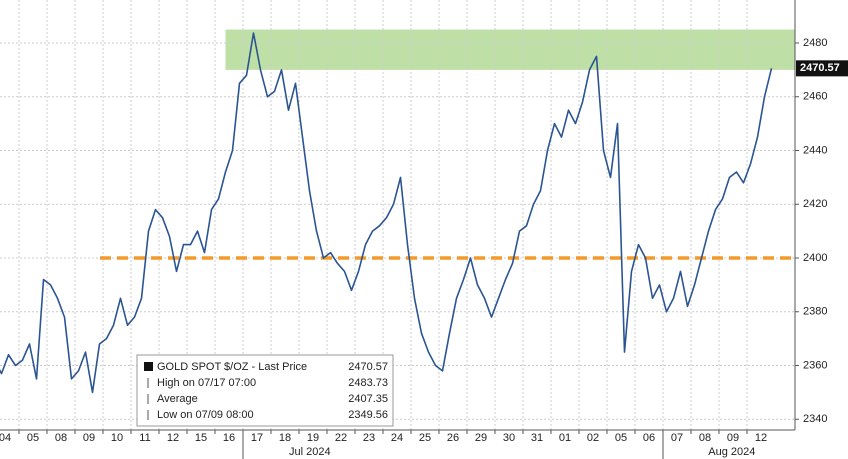 The image size is (848, 459). What do you see at coordinates (731, 452) in the screenshot?
I see `month-label: Aug 2024` at bounding box center [731, 452].